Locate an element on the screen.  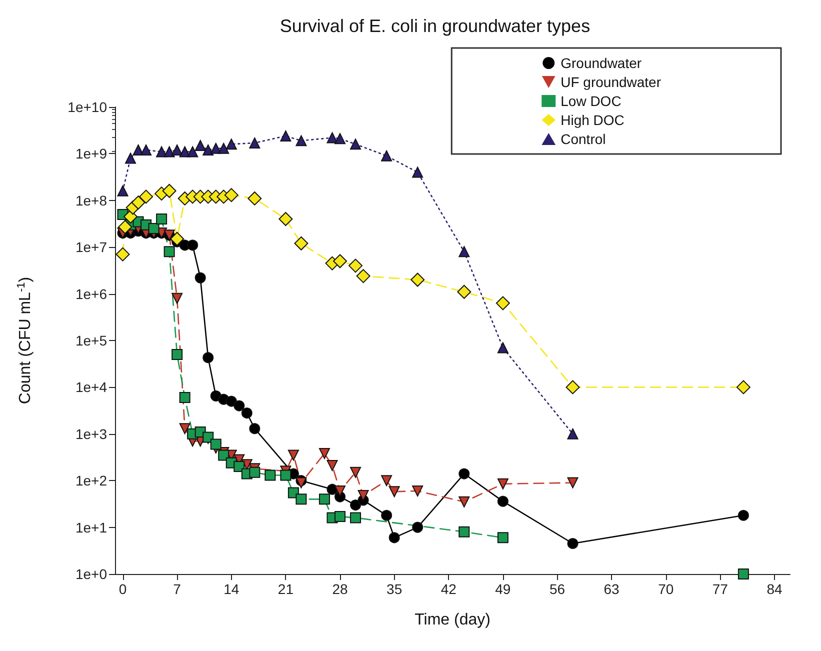
x-axis-title: Time (day) is located at coordinates (452, 620).